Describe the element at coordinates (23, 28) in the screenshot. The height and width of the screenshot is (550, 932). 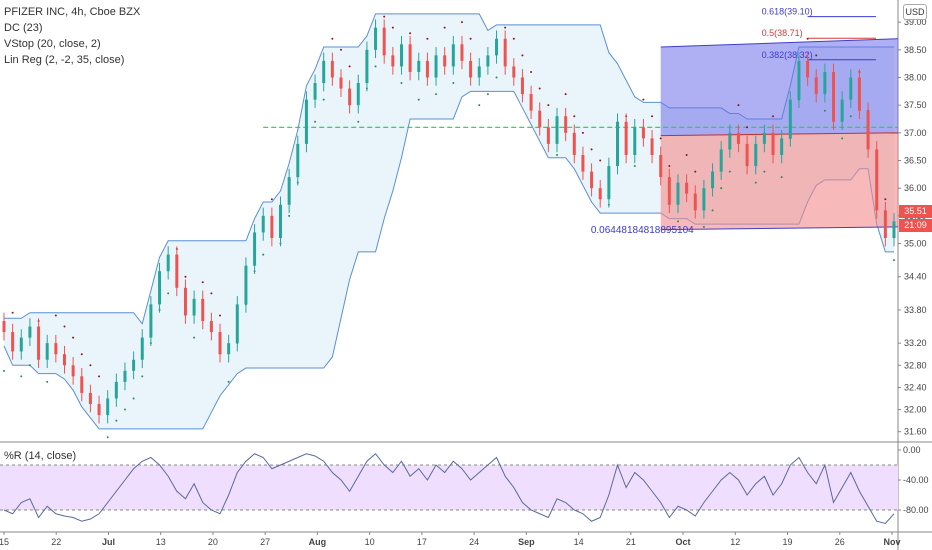
I see `dc-indicator-label: DC (23)` at that location.